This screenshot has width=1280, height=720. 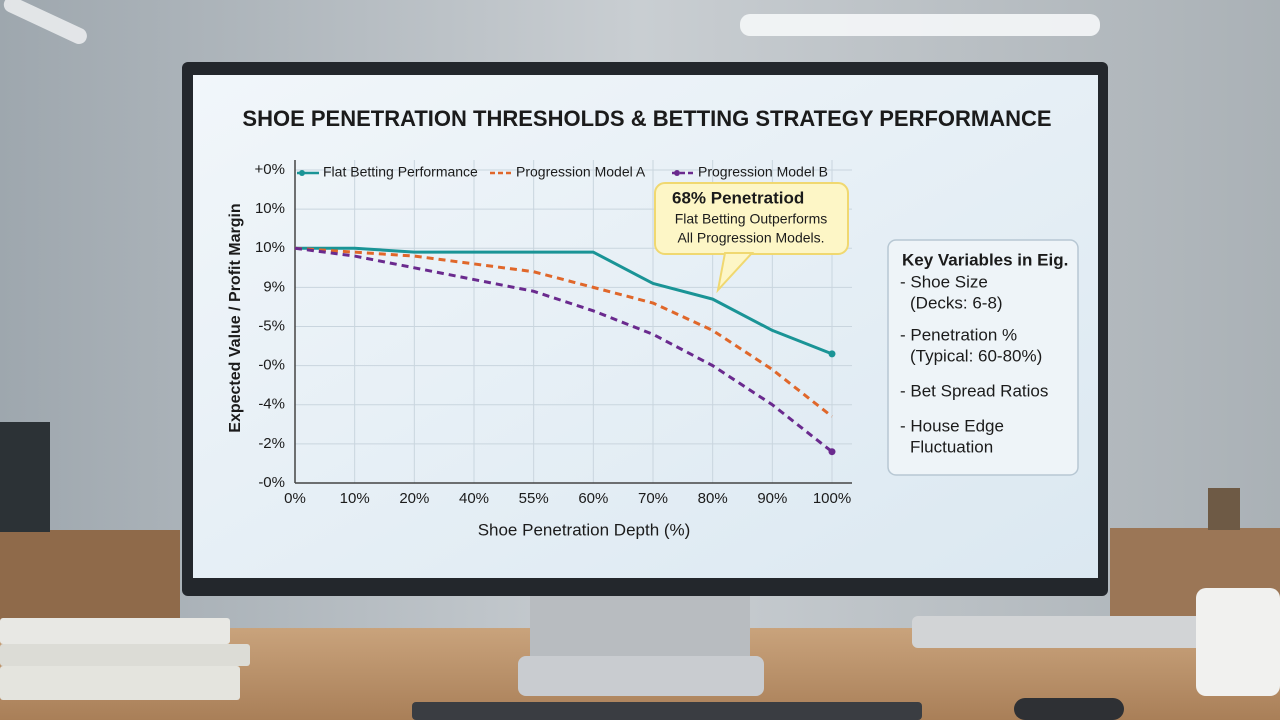 What do you see at coordinates (832, 498) in the screenshot?
I see `x-tick-label: 100%` at bounding box center [832, 498].